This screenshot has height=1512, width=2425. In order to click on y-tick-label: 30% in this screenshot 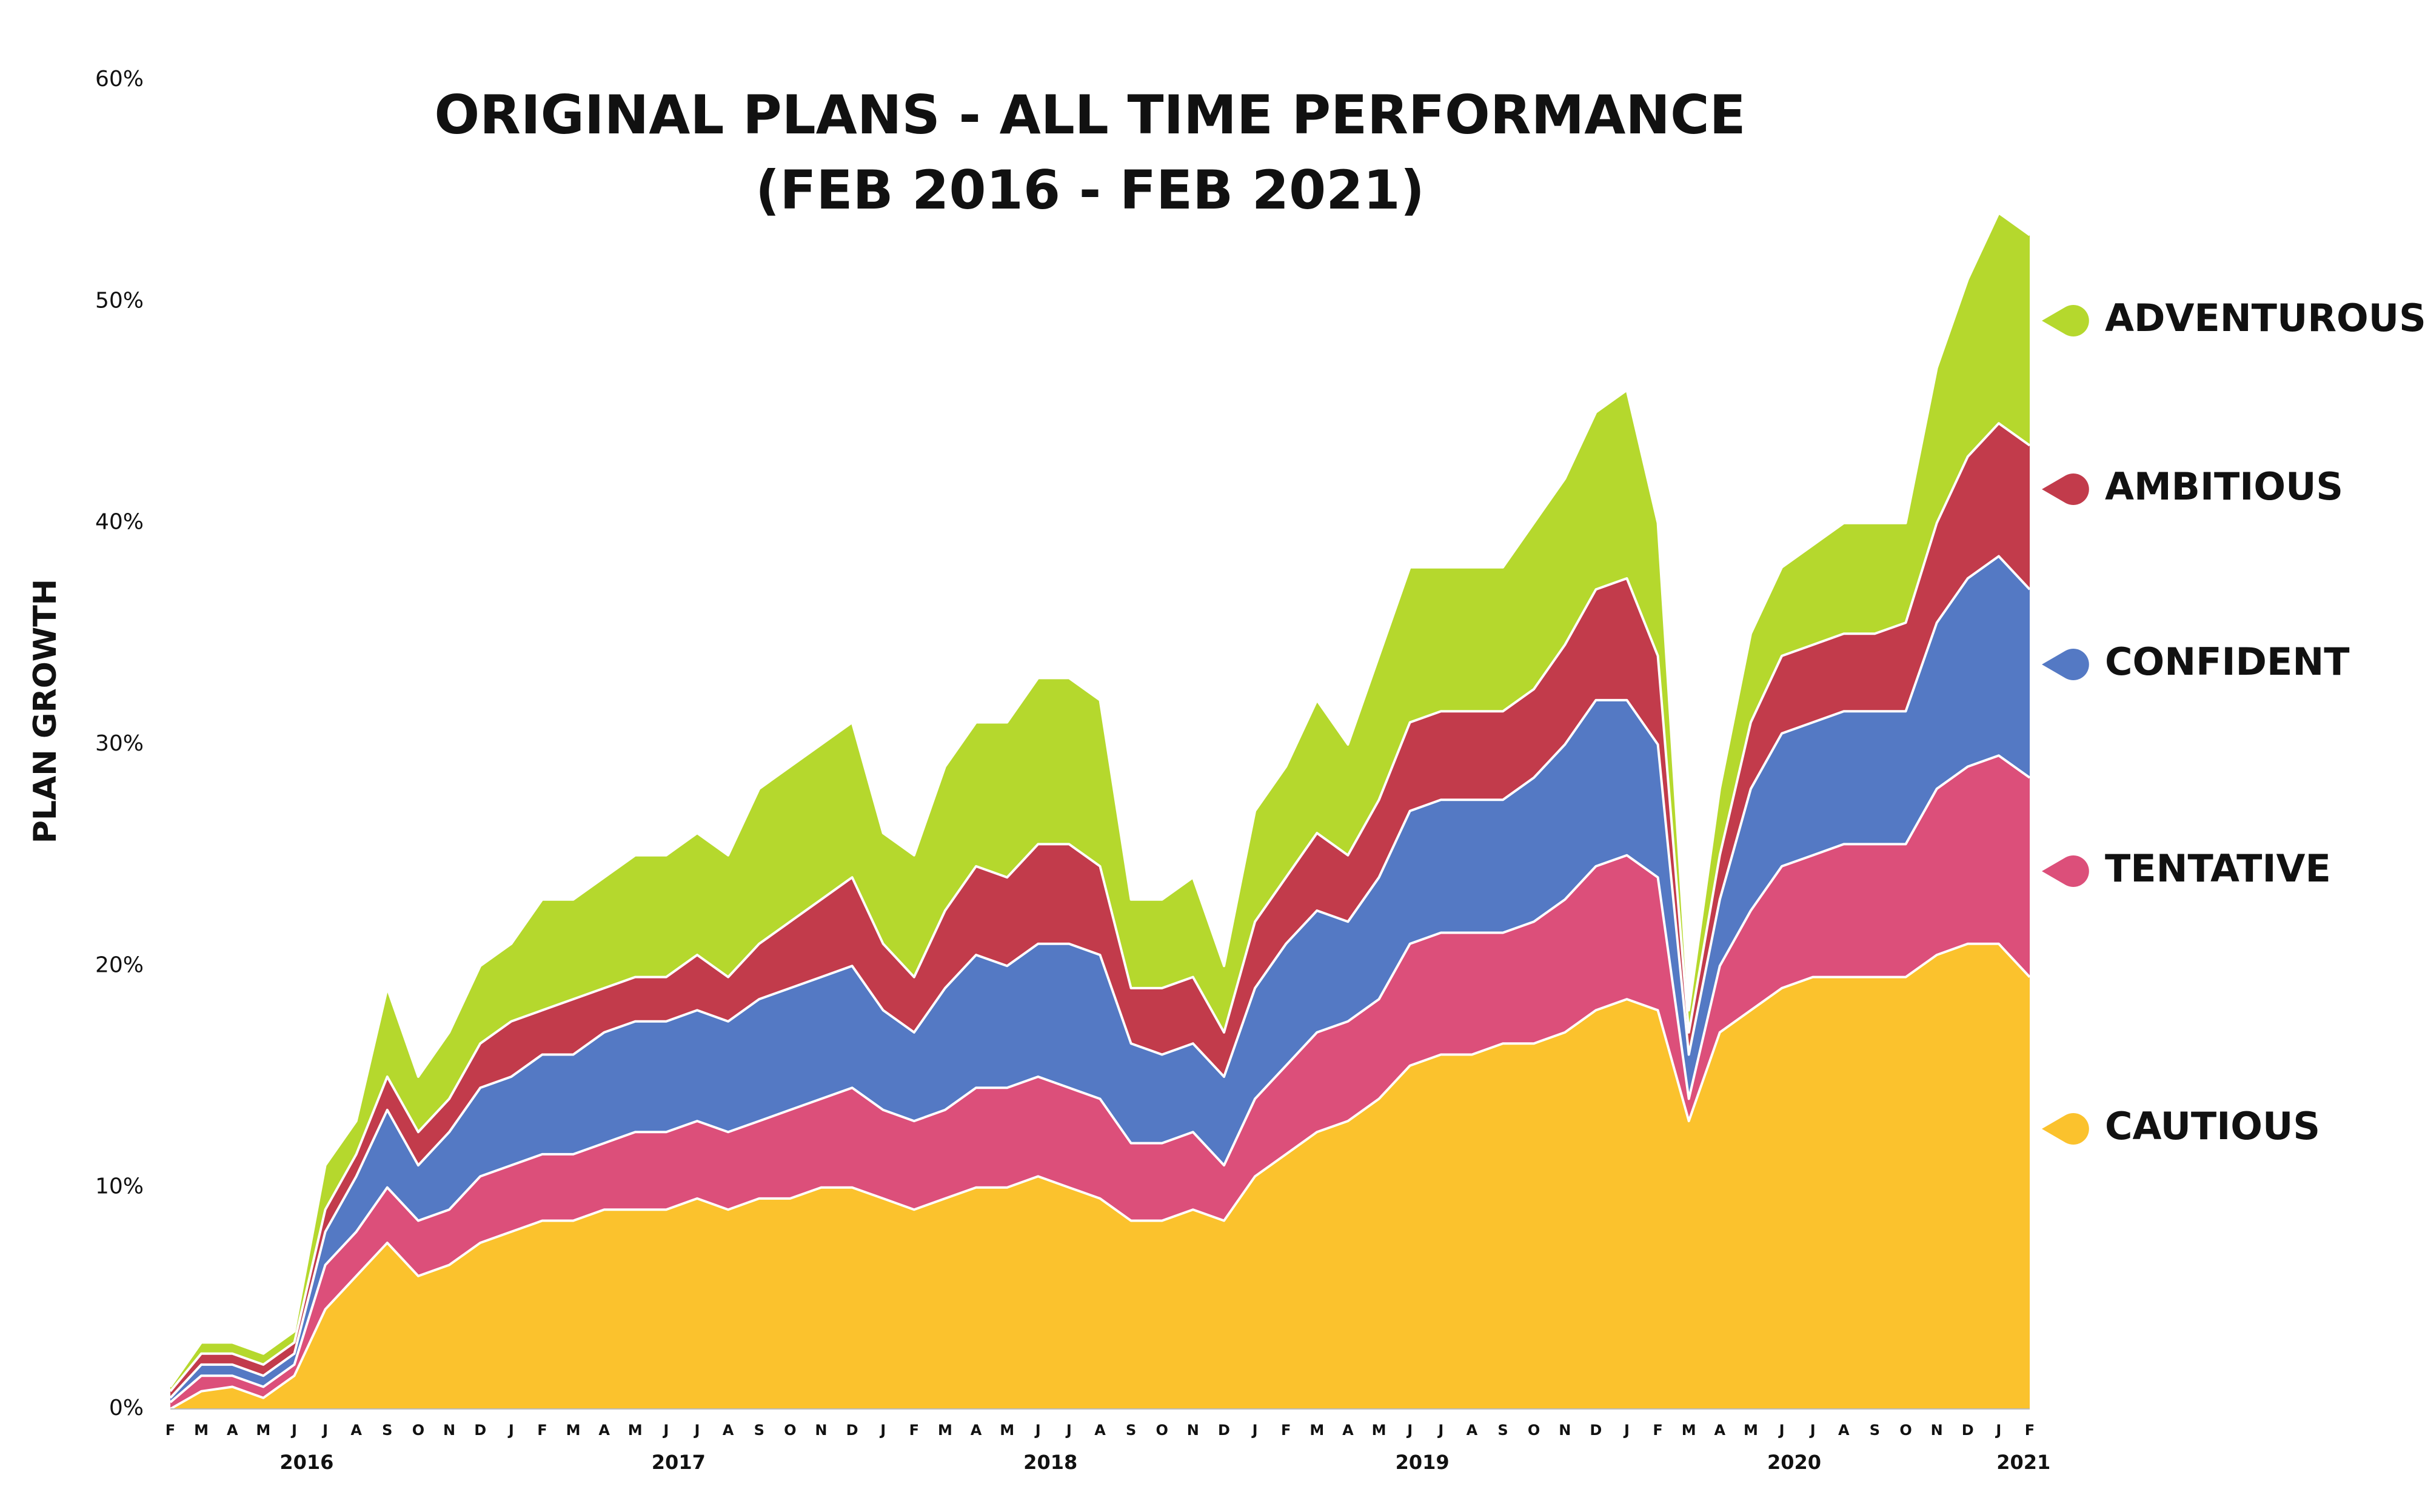, I will do `click(119, 744)`.